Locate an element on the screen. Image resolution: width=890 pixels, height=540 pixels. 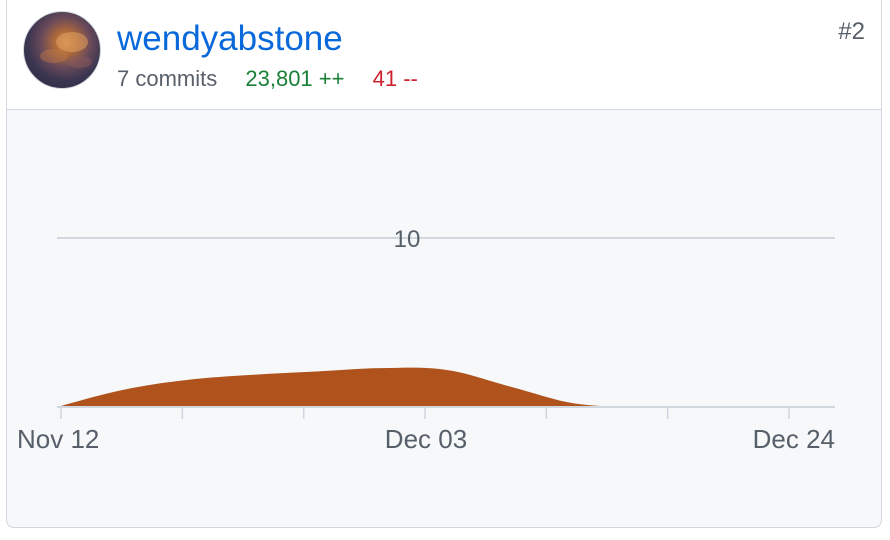
deletions-count: 41 -- is located at coordinates (395, 78).